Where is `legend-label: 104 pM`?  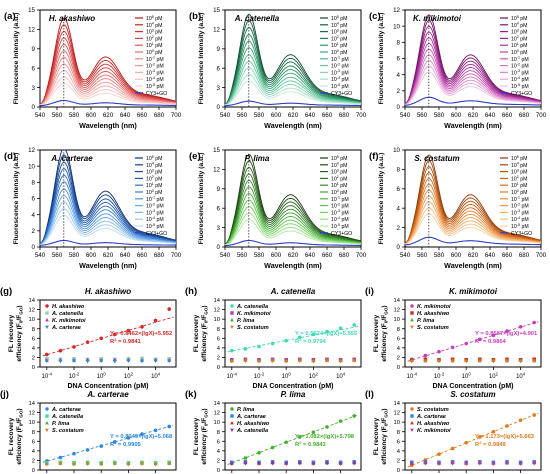
legend-label: 104 pM is located at coordinates (154, 165).